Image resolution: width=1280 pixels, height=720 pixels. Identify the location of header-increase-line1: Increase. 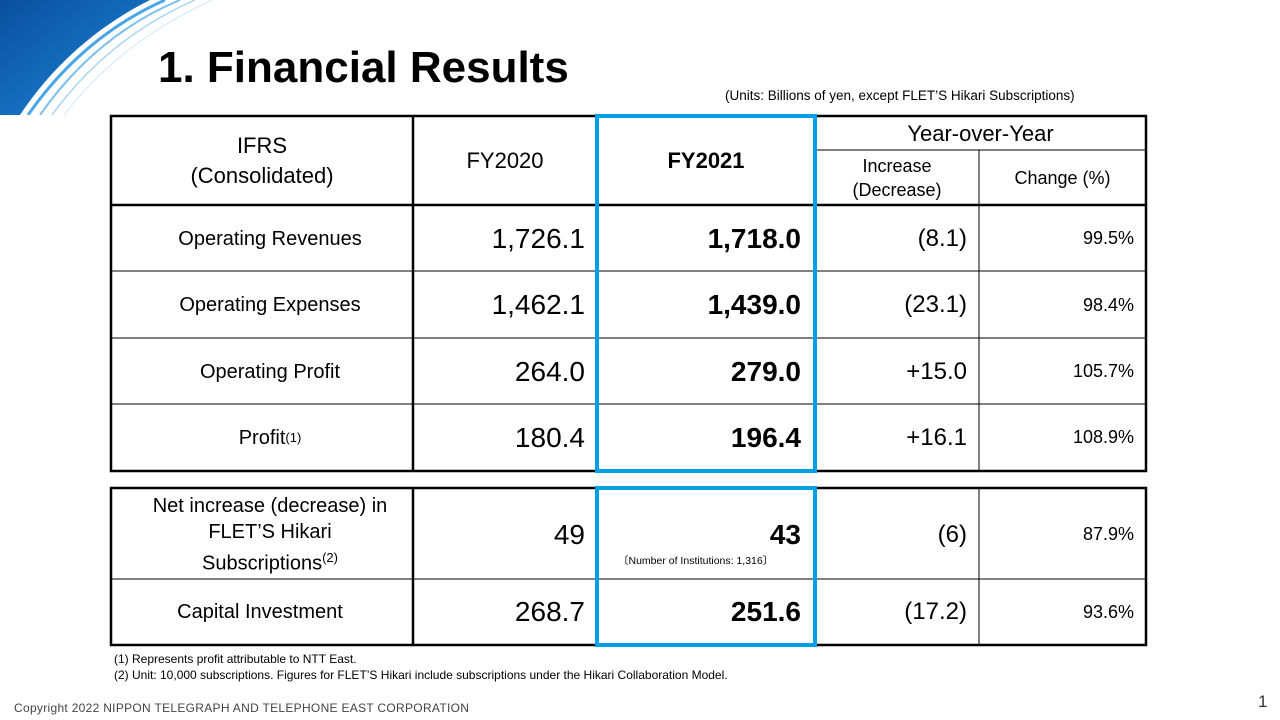
(897, 166).